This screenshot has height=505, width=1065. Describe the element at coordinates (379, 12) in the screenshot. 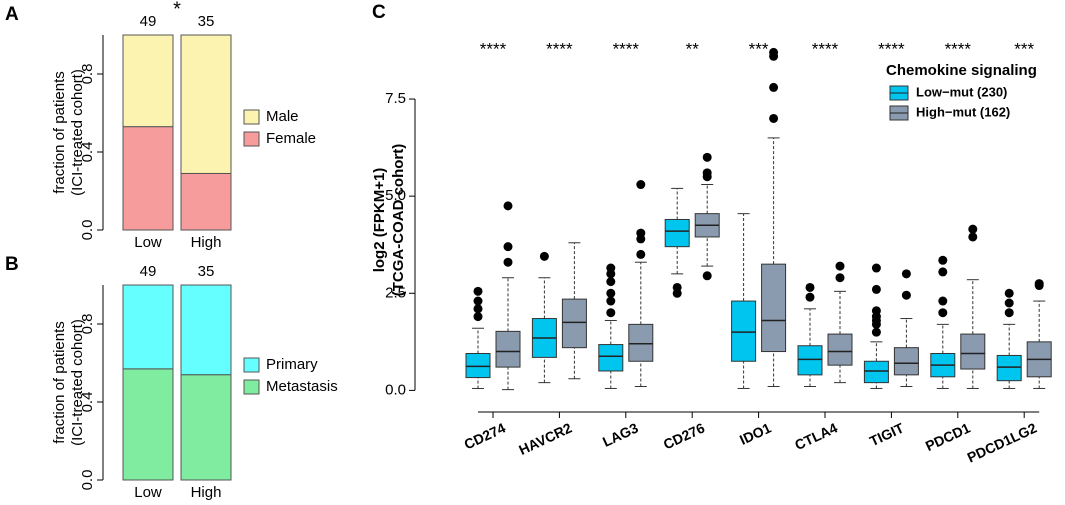

I see `panel-label: C` at that location.